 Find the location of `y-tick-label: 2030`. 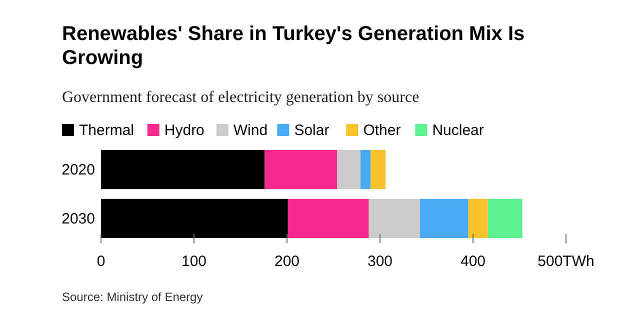

y-tick-label: 2030 is located at coordinates (78, 219).